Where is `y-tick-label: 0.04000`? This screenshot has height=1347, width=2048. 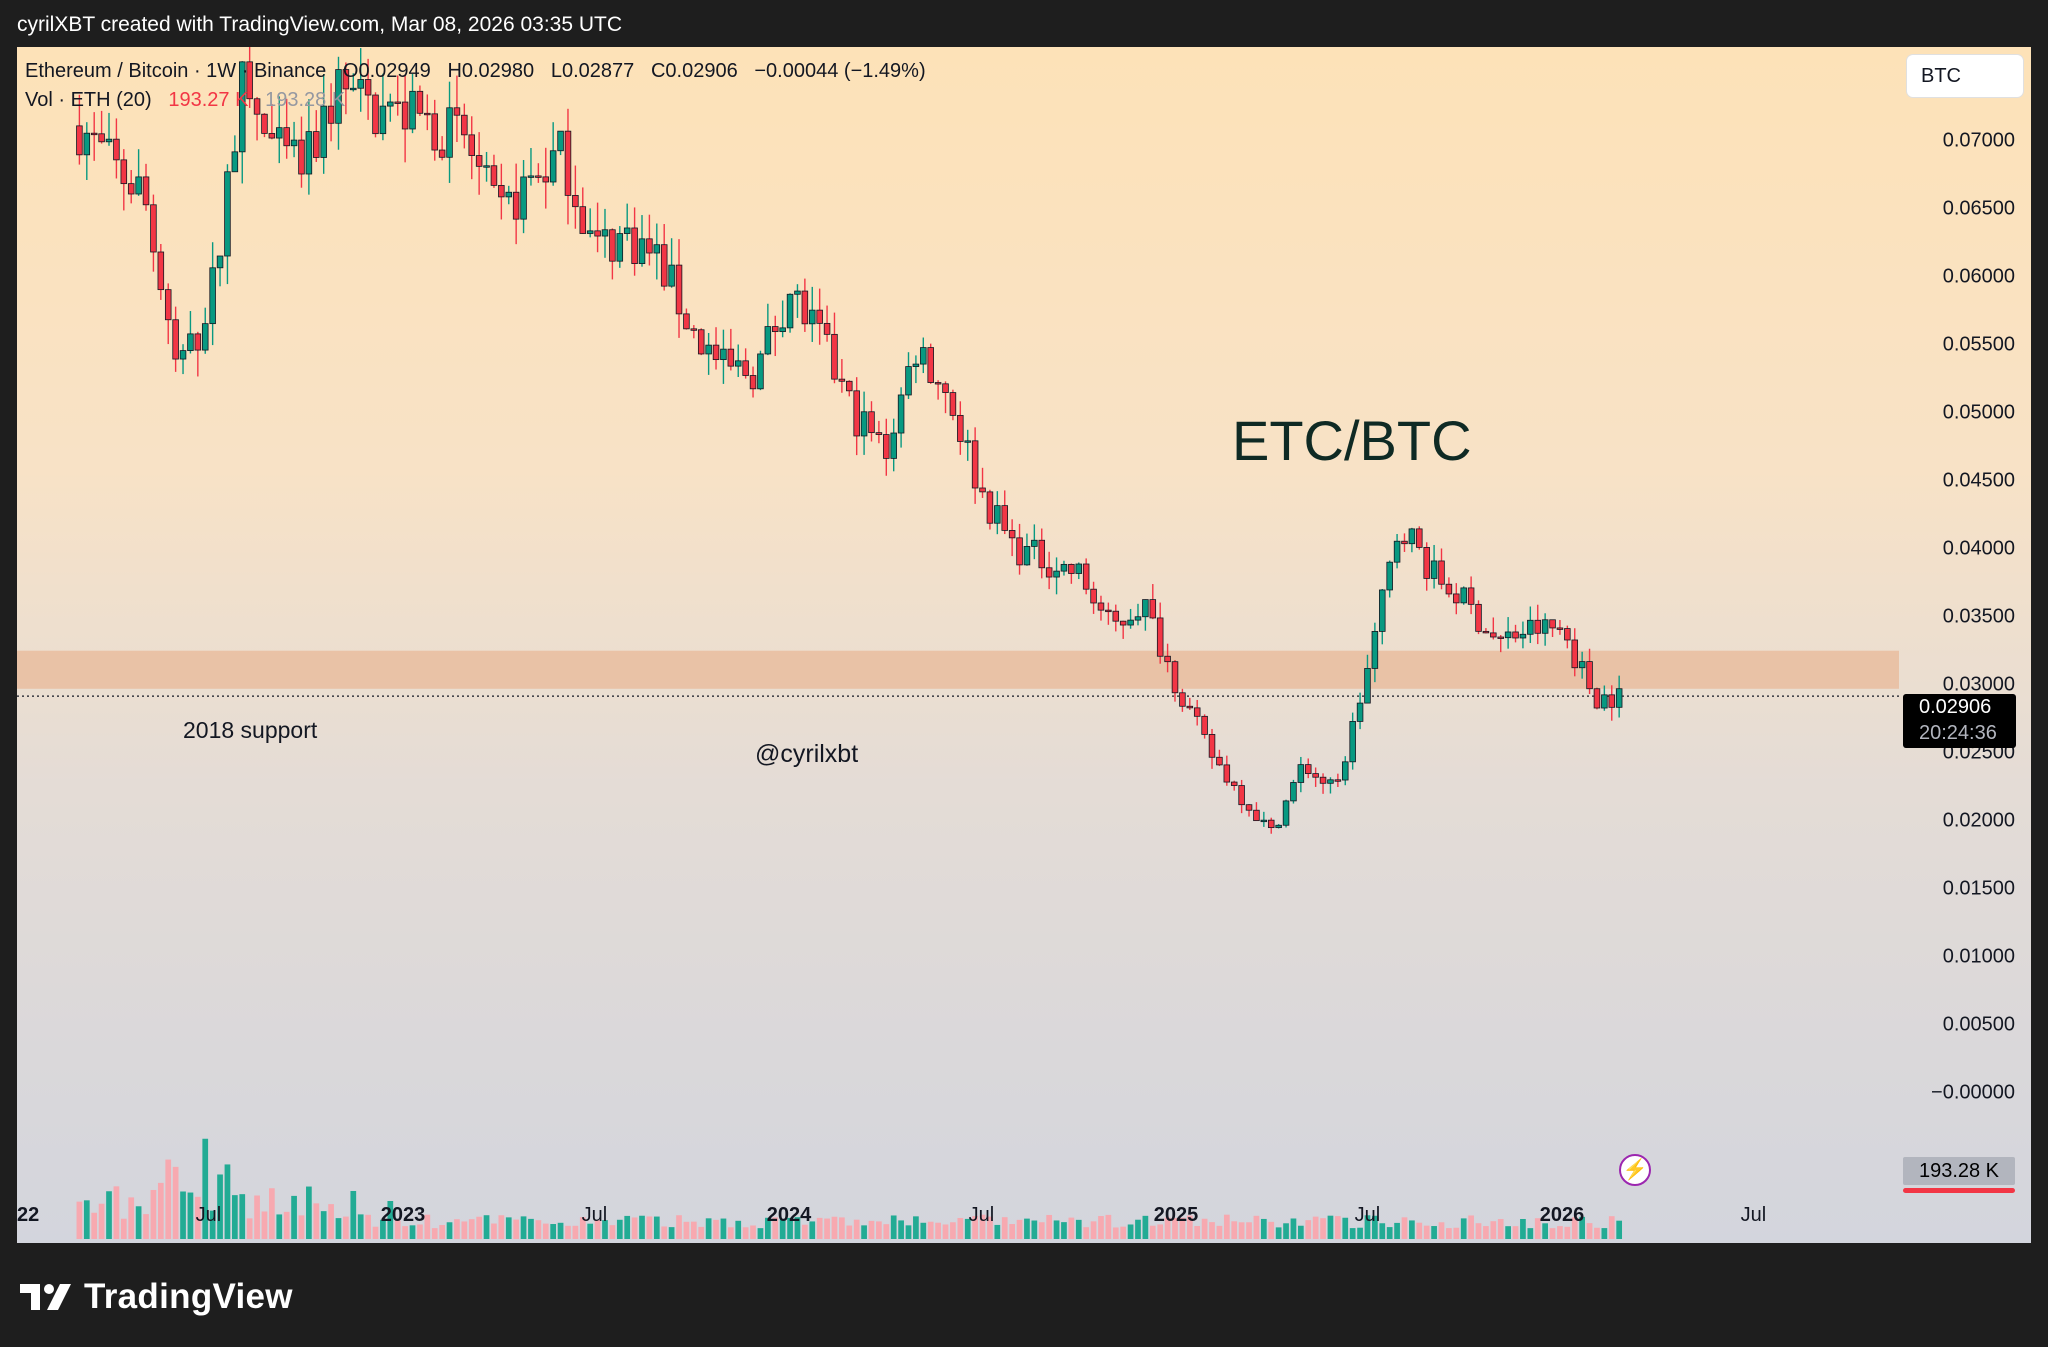
y-tick-label: 0.04000 is located at coordinates (1979, 548).